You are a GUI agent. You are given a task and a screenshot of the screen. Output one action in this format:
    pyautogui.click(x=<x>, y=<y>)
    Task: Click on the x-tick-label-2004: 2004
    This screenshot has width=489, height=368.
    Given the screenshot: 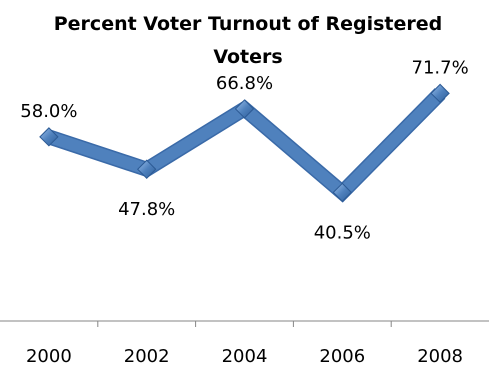 What is the action you would take?
    pyautogui.click(x=245, y=356)
    